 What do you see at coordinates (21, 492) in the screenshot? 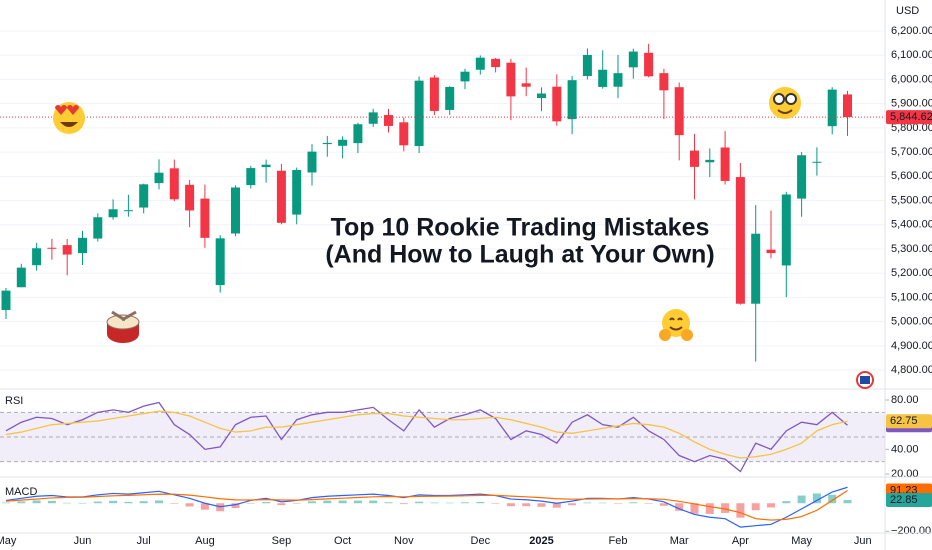
I see `pane-title: MACD` at bounding box center [21, 492].